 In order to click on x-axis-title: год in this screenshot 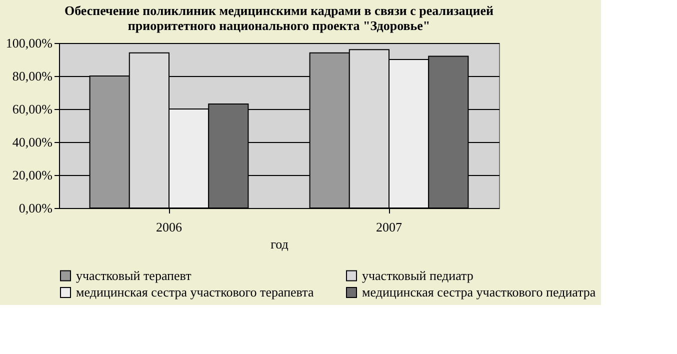, I will do `click(279, 244)`.